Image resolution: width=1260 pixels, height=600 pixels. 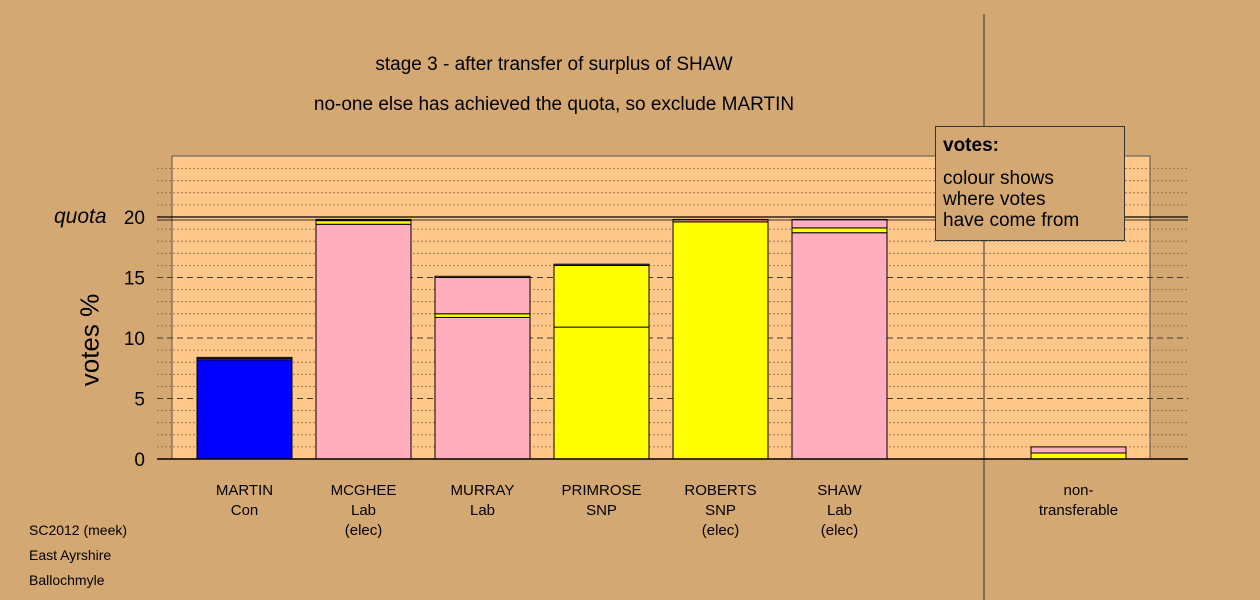 What do you see at coordinates (839, 230) in the screenshot?
I see `bar-shaw-segment-snp` at bounding box center [839, 230].